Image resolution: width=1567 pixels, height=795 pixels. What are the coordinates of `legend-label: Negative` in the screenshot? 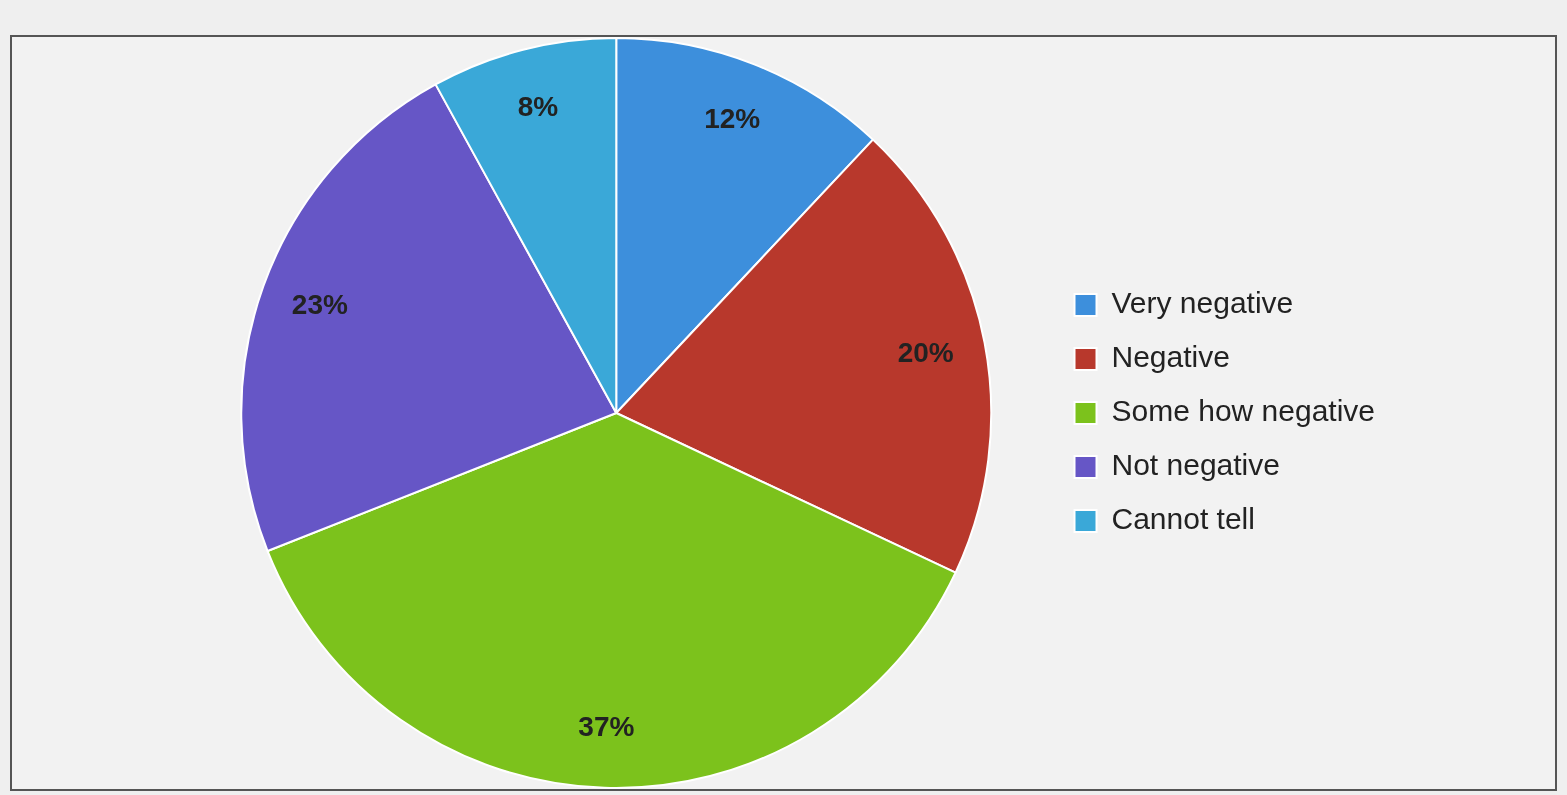 It's located at (1170, 357).